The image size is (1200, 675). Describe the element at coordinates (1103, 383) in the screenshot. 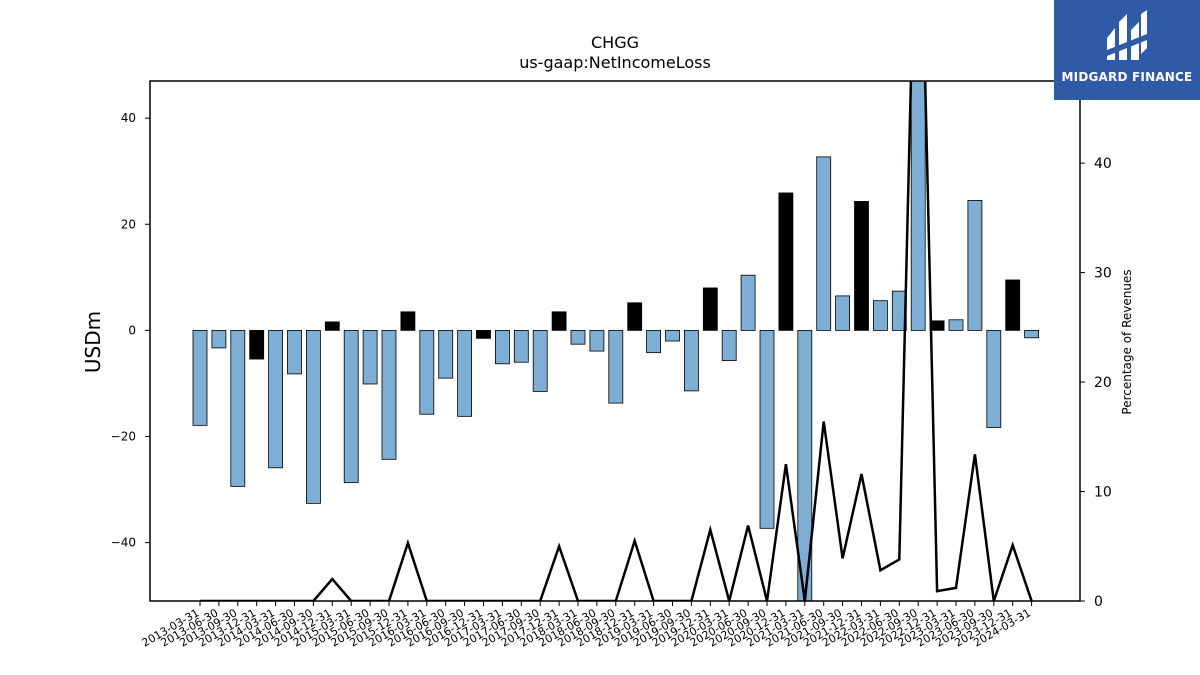

I see `y2-tick-label: 20` at that location.